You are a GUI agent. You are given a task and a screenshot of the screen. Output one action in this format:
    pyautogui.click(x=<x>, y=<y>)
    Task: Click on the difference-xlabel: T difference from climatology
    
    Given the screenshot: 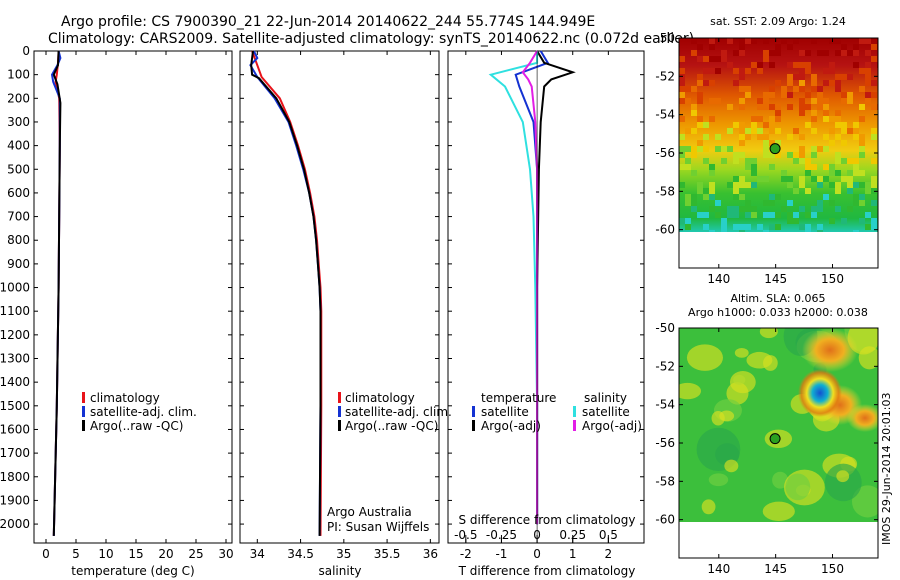 What is the action you would take?
    pyautogui.click(x=547, y=571)
    